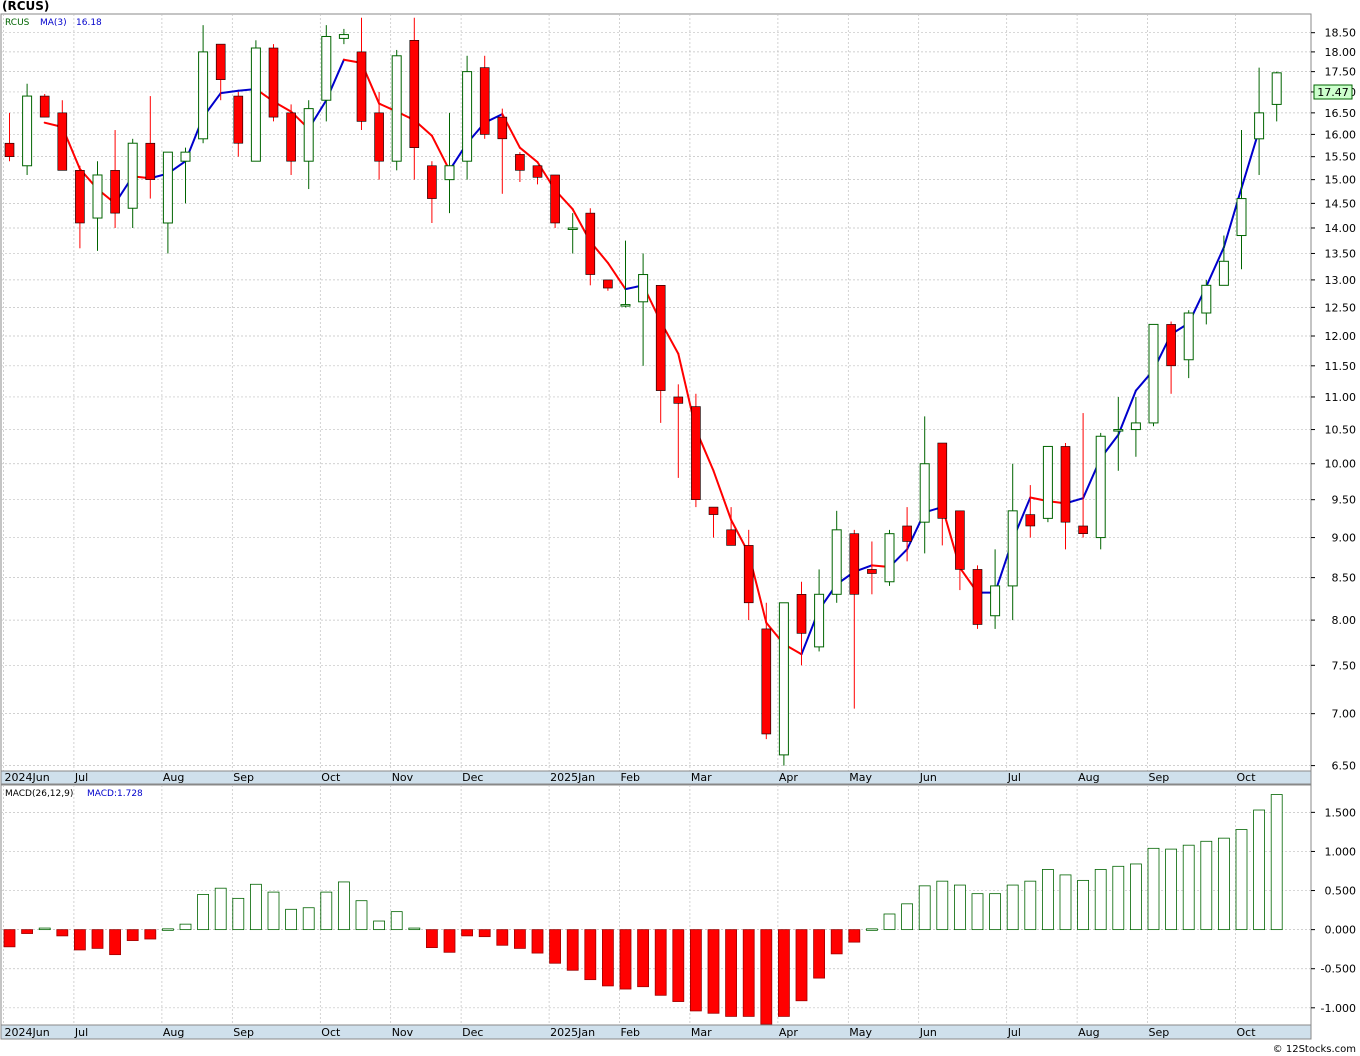 This screenshot has width=1360, height=1056. Describe the element at coordinates (928, 1032) in the screenshot. I see `macd-x-label: Jun` at that location.